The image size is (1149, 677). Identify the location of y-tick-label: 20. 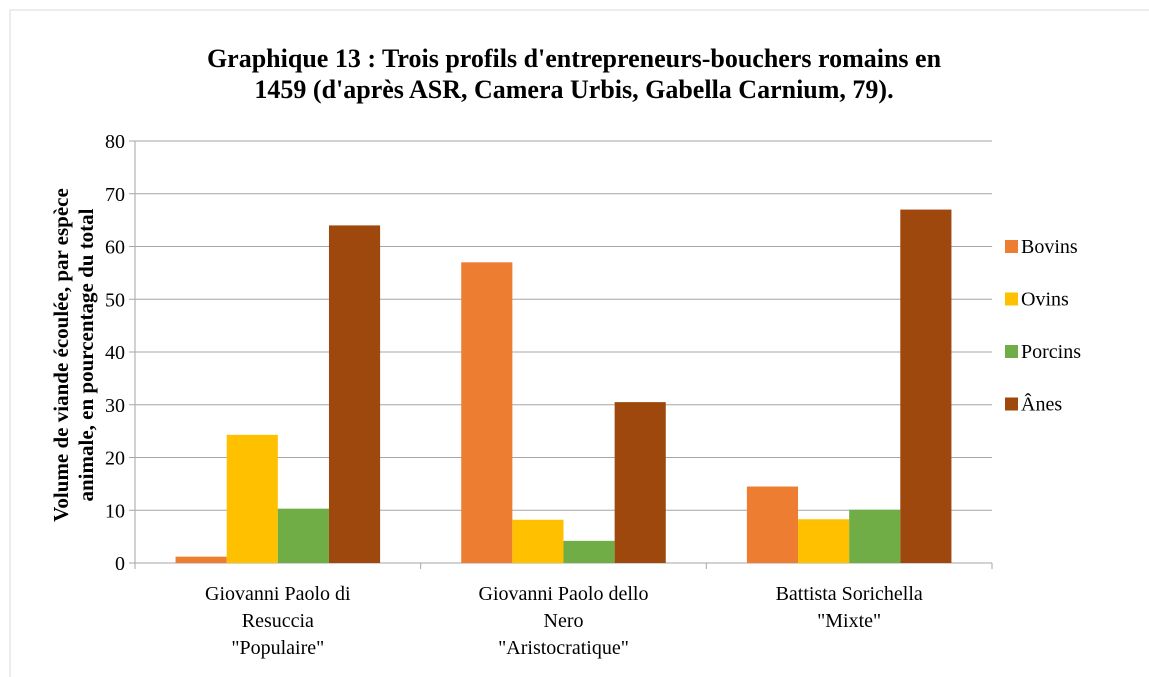
(115, 459).